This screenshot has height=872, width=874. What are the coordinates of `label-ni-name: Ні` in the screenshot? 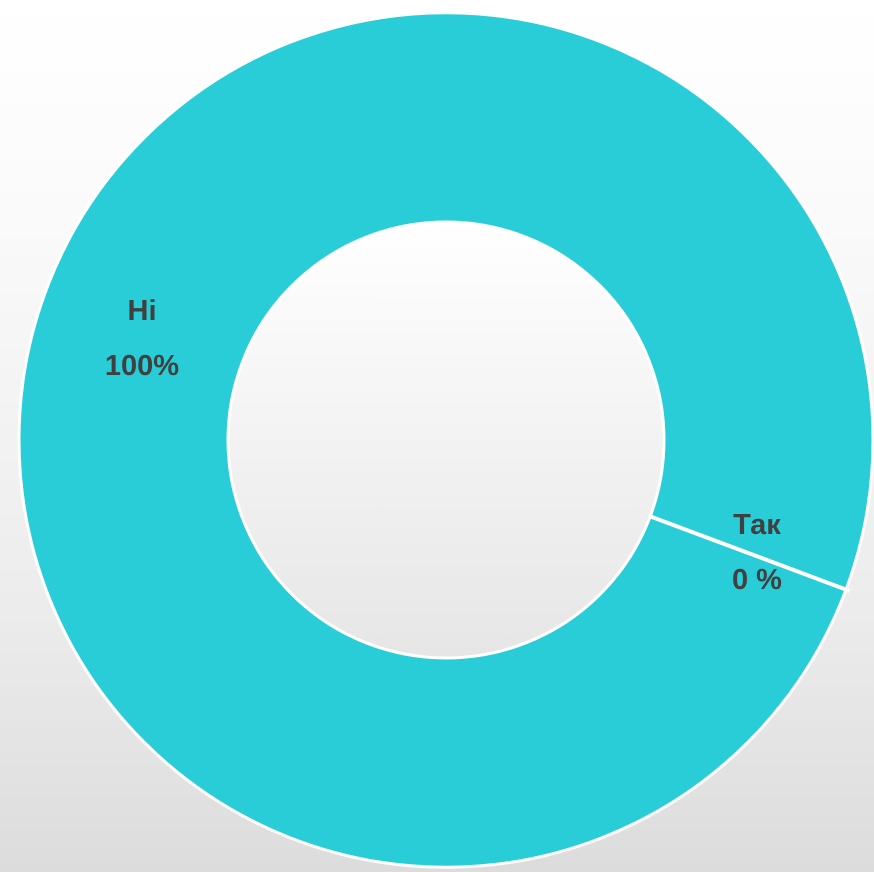 It's located at (142, 311).